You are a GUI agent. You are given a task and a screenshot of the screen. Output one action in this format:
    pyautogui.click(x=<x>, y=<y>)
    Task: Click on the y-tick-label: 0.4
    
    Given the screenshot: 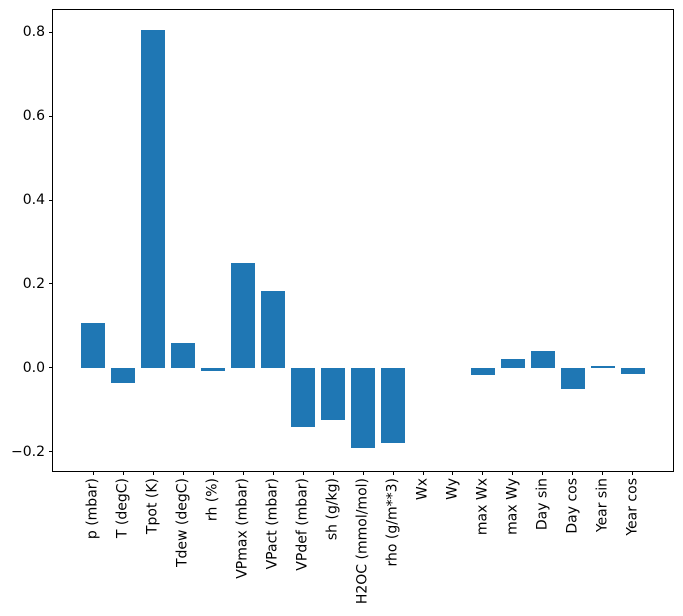 What is the action you would take?
    pyautogui.click(x=33, y=200)
    